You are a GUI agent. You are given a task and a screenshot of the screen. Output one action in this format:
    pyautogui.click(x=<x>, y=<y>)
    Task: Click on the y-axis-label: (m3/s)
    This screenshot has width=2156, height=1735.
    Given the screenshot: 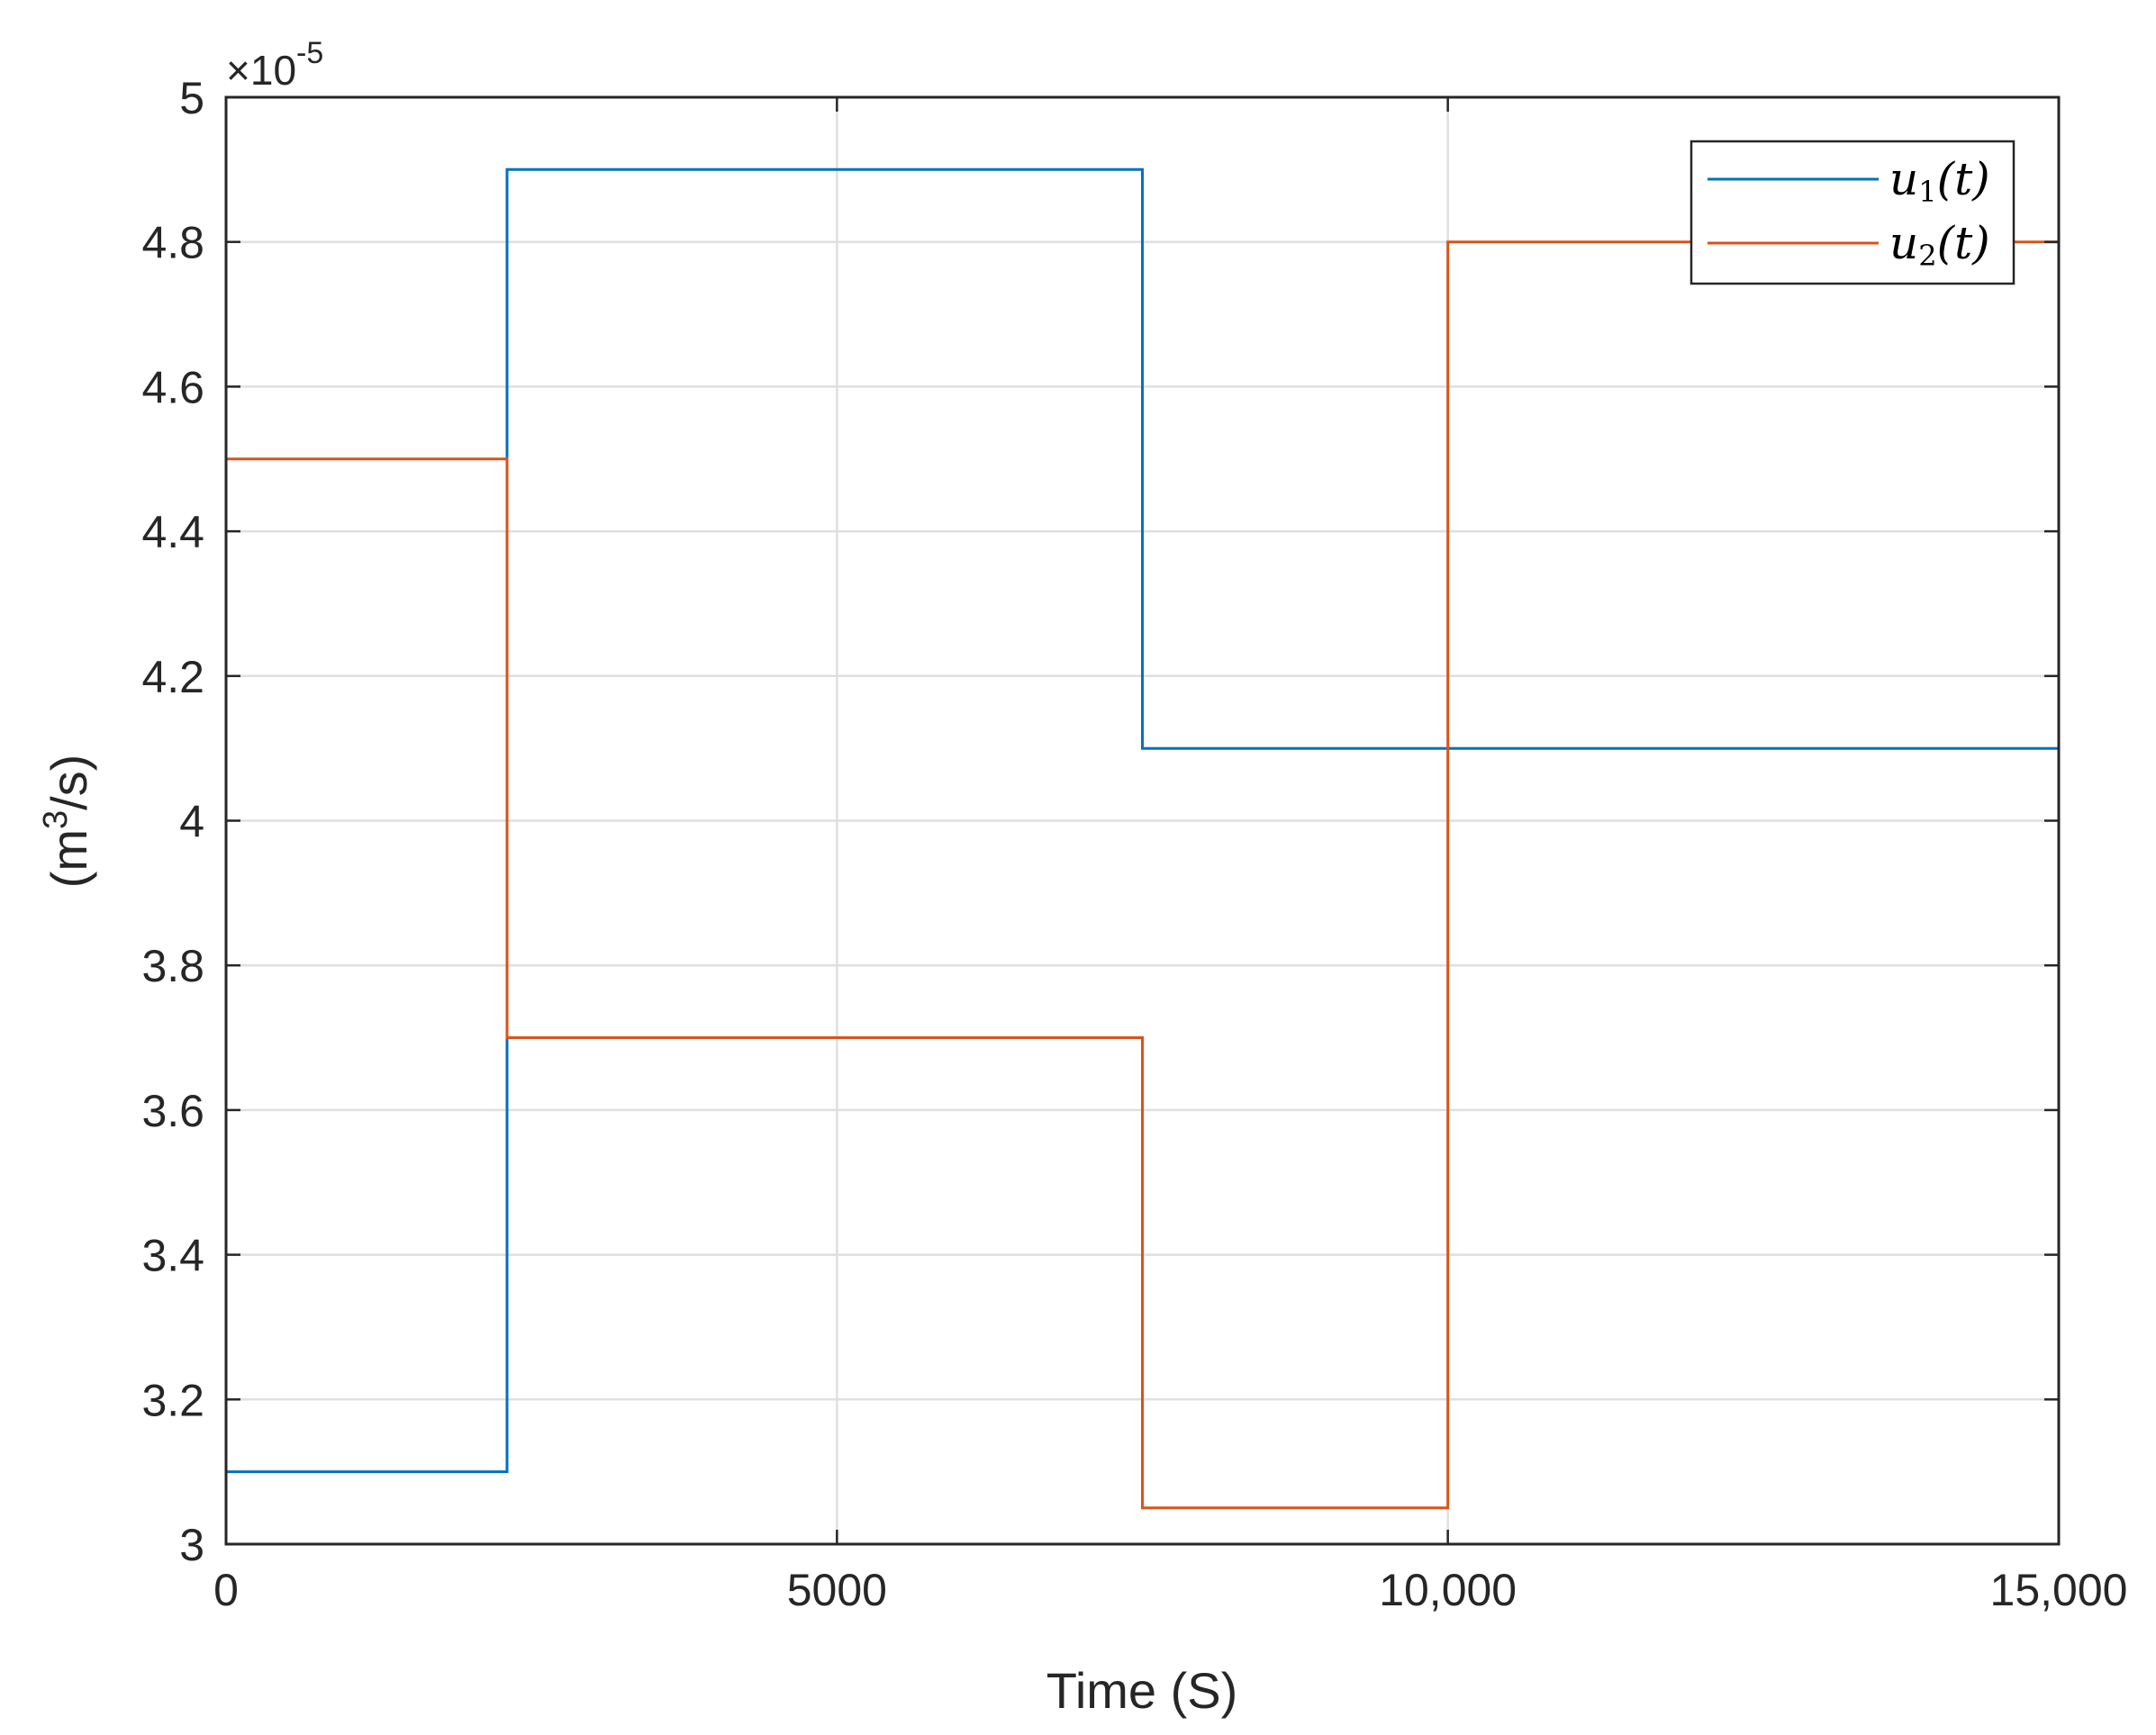 What is the action you would take?
    pyautogui.click(x=67, y=822)
    